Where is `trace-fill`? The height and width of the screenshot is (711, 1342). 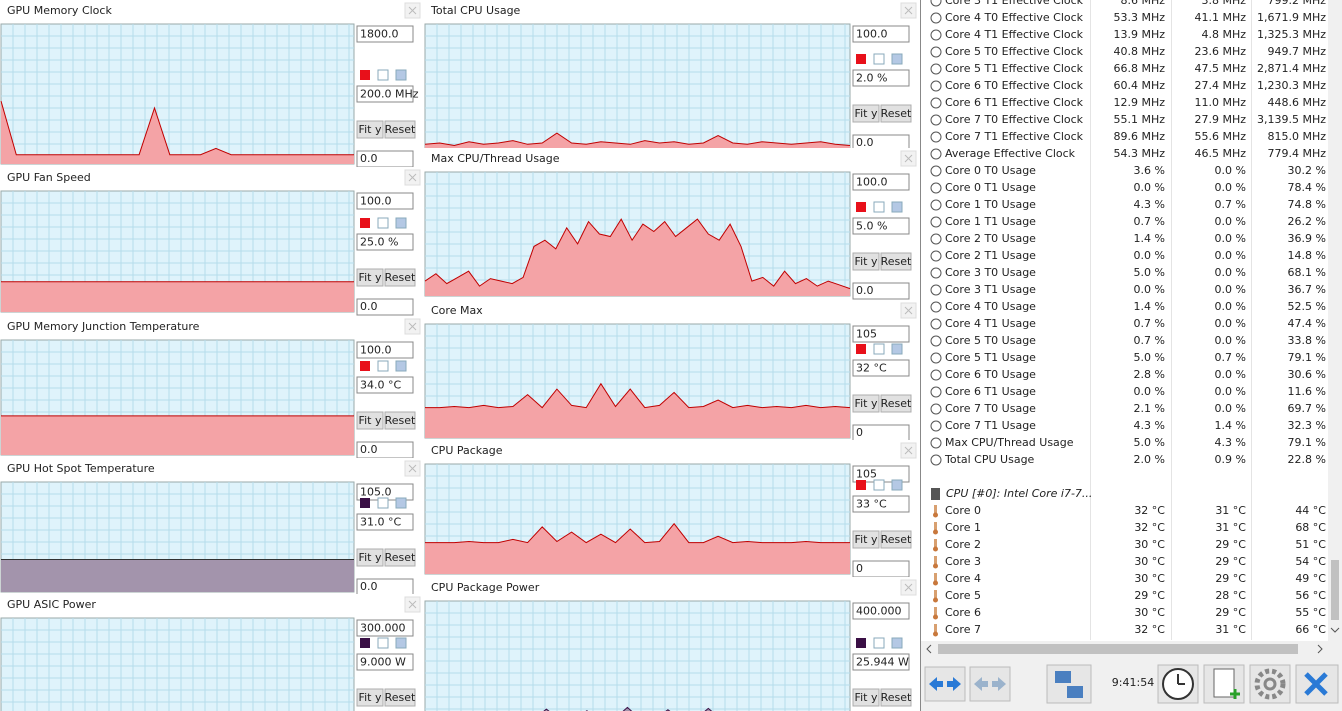 trace-fill is located at coordinates (637, 548).